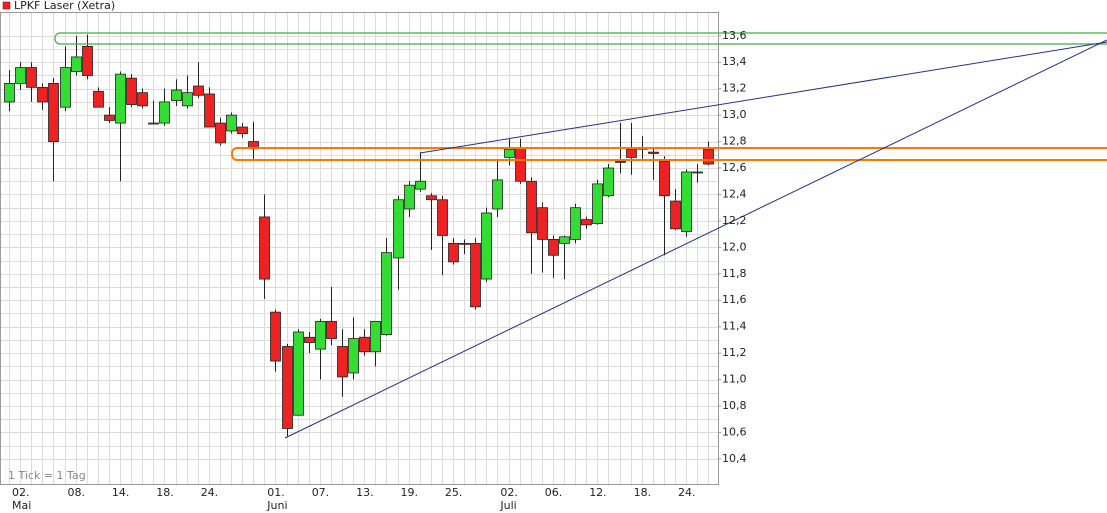  I want to click on x-tick-label: 07., so click(321, 492).